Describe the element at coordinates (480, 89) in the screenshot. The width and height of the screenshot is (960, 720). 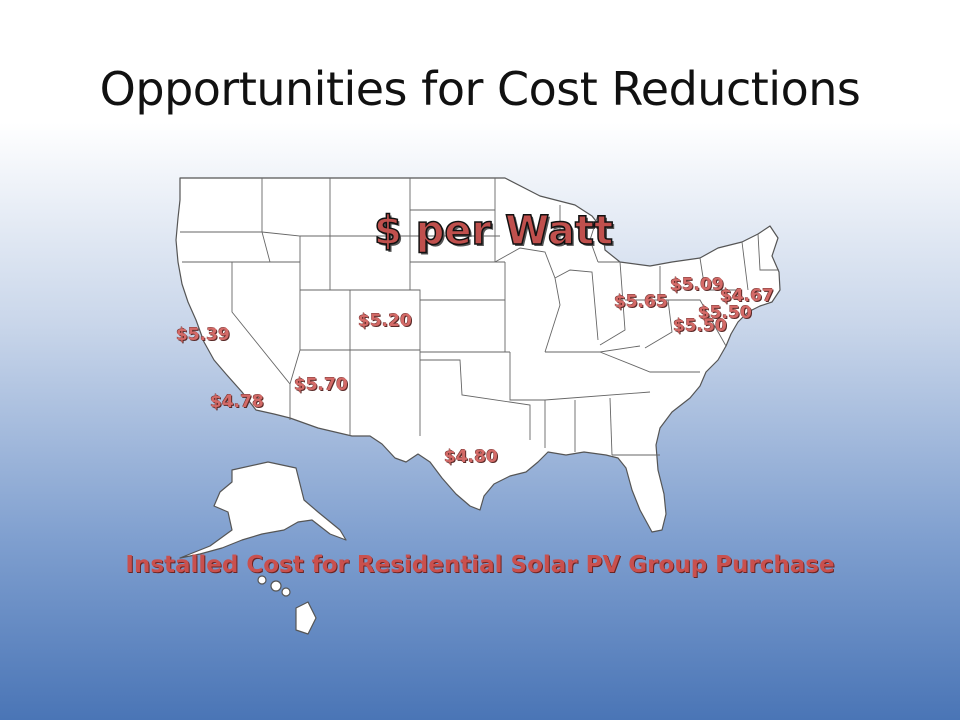
I see `slide-title: Opportunities for Cost Reductions` at that location.